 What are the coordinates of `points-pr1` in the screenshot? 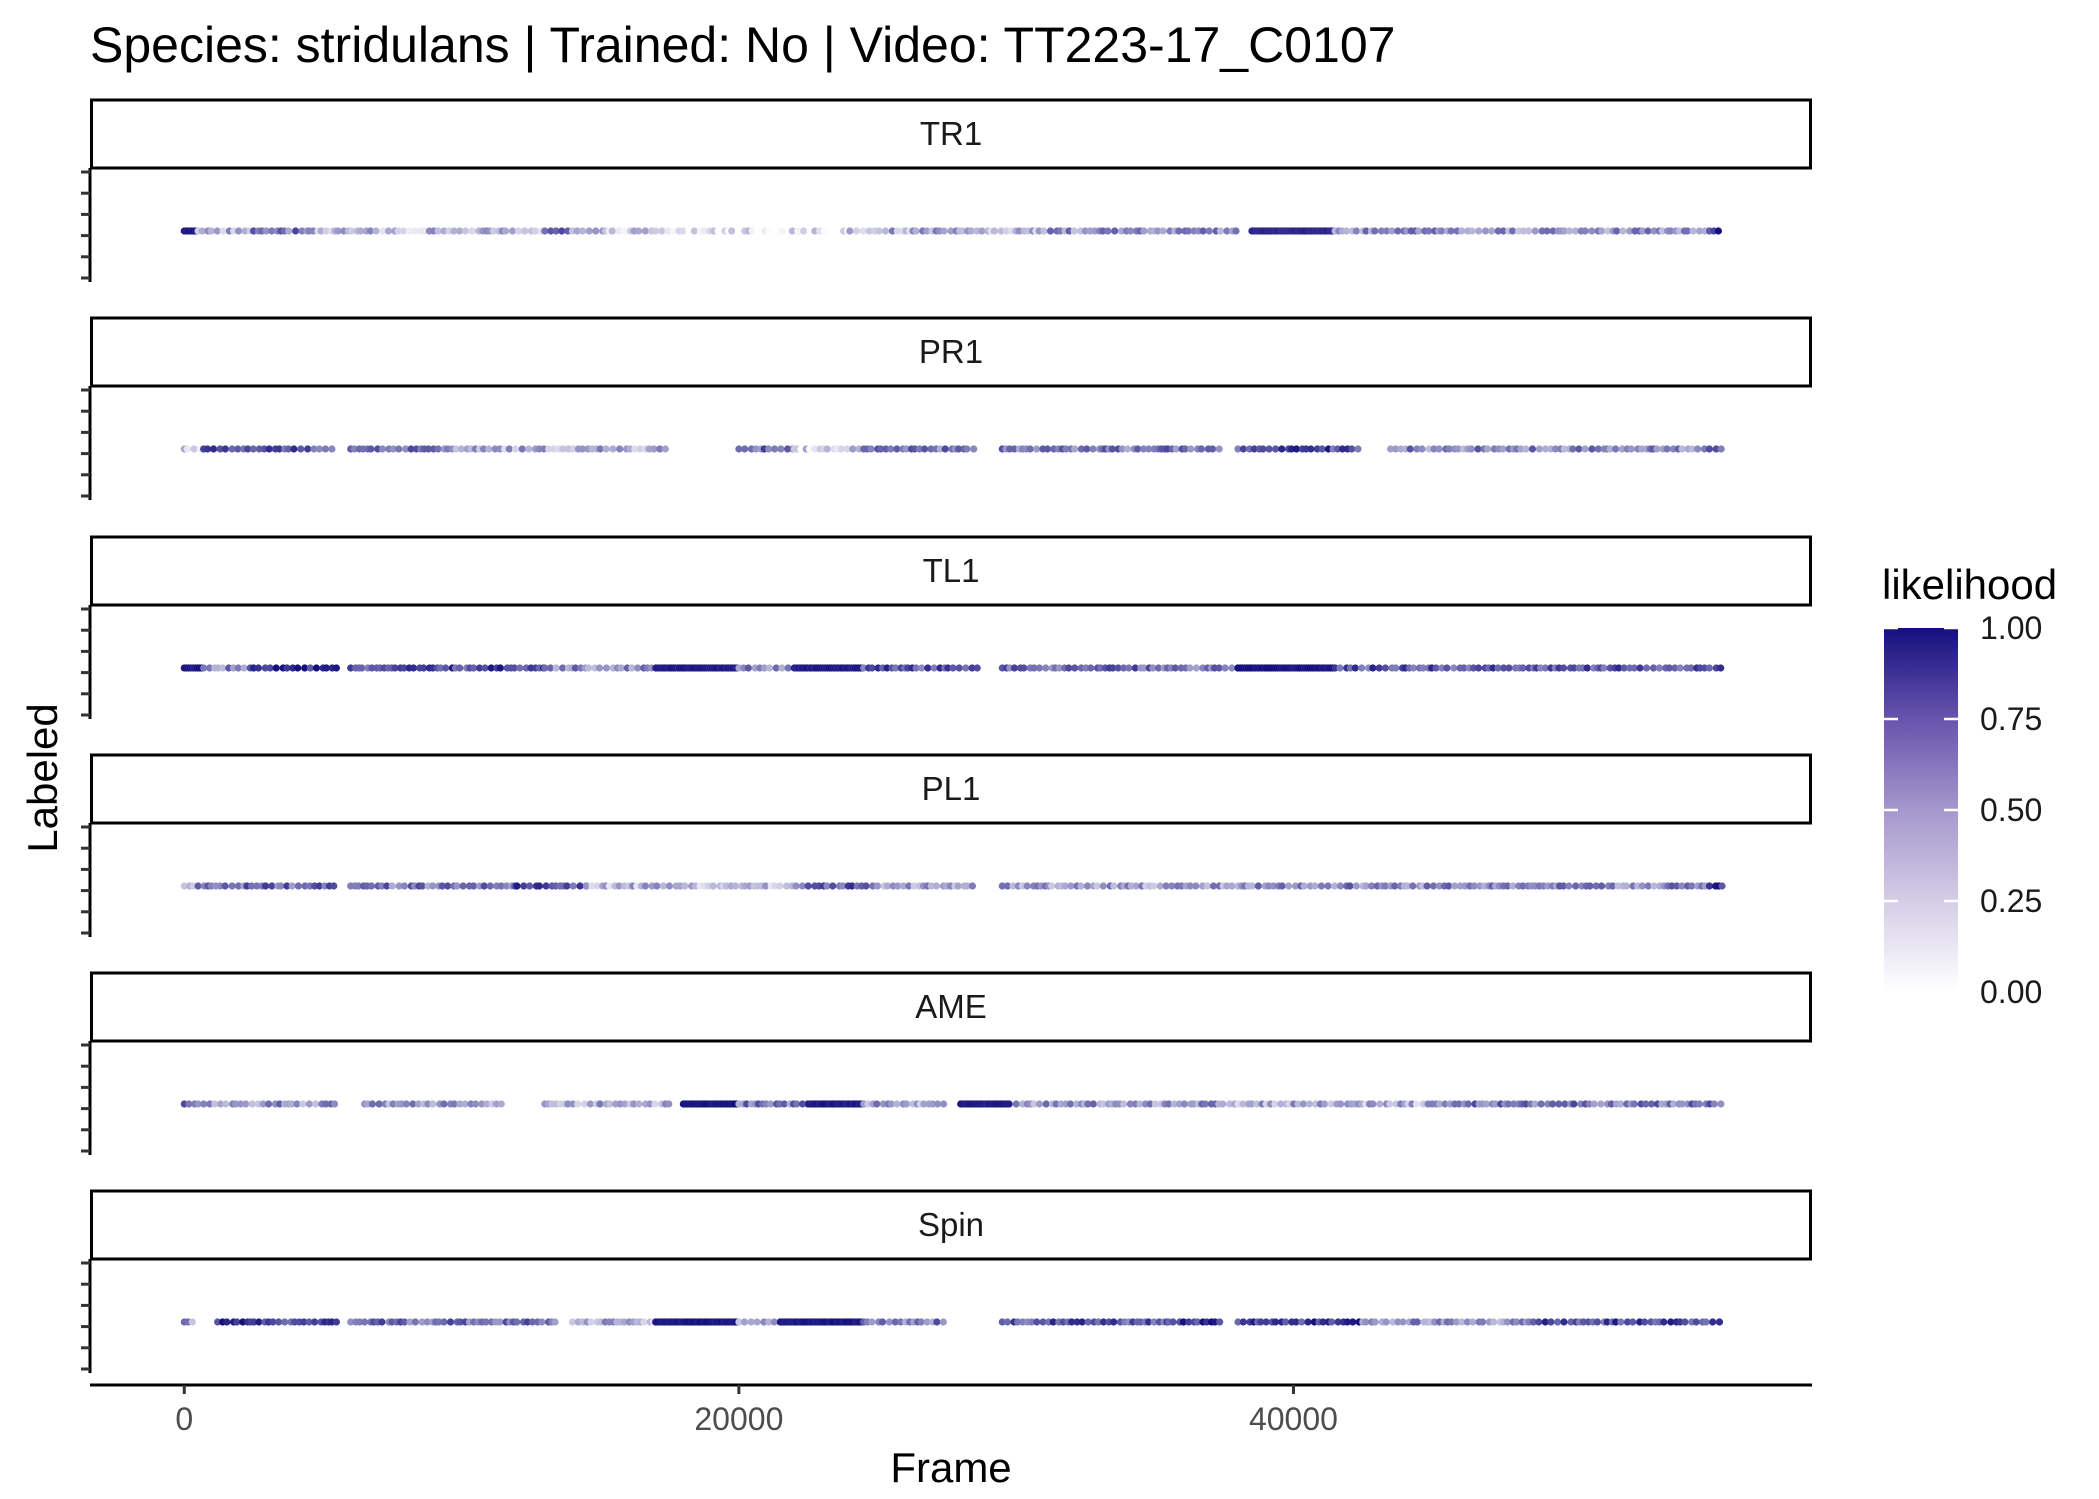 It's located at (952, 449).